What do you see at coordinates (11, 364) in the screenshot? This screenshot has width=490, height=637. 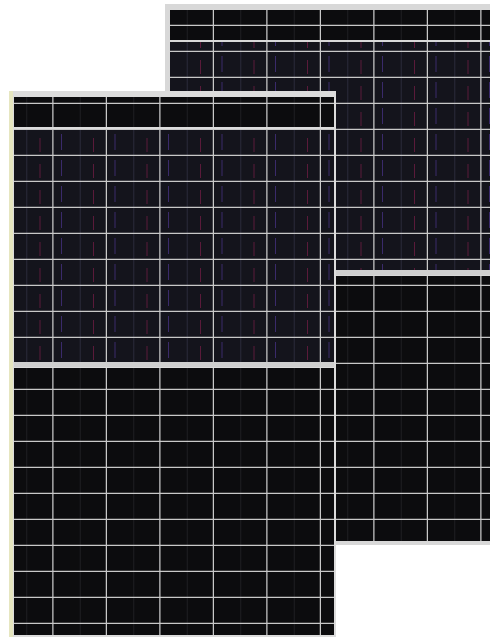 I see `panel-edge` at bounding box center [11, 364].